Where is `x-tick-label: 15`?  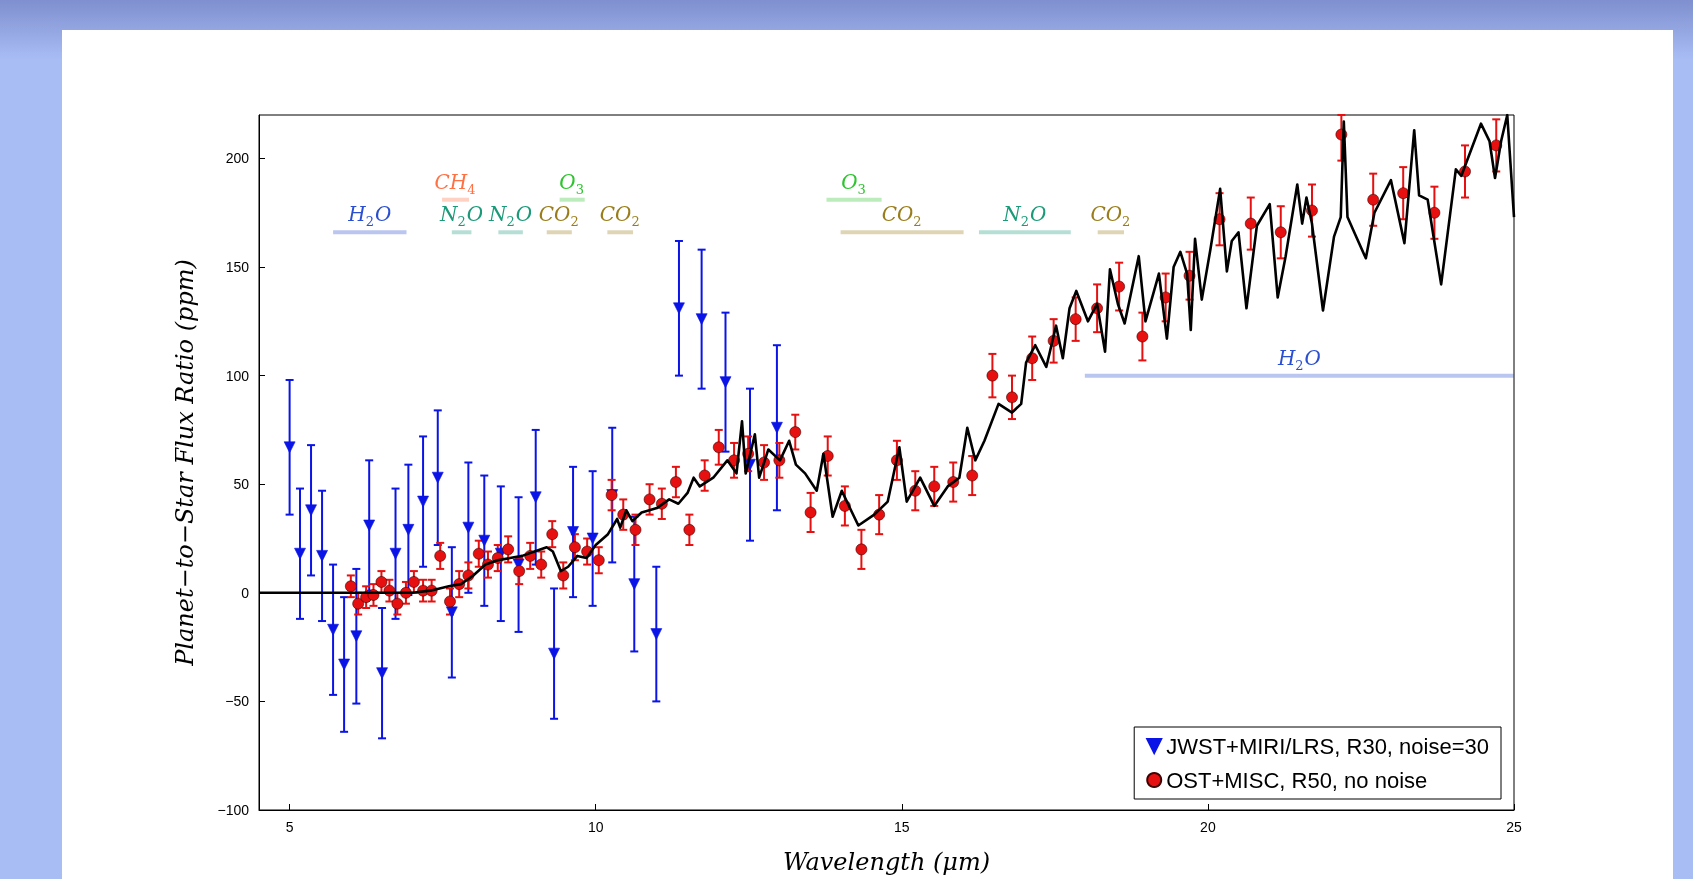 x-tick-label: 15 is located at coordinates (902, 827).